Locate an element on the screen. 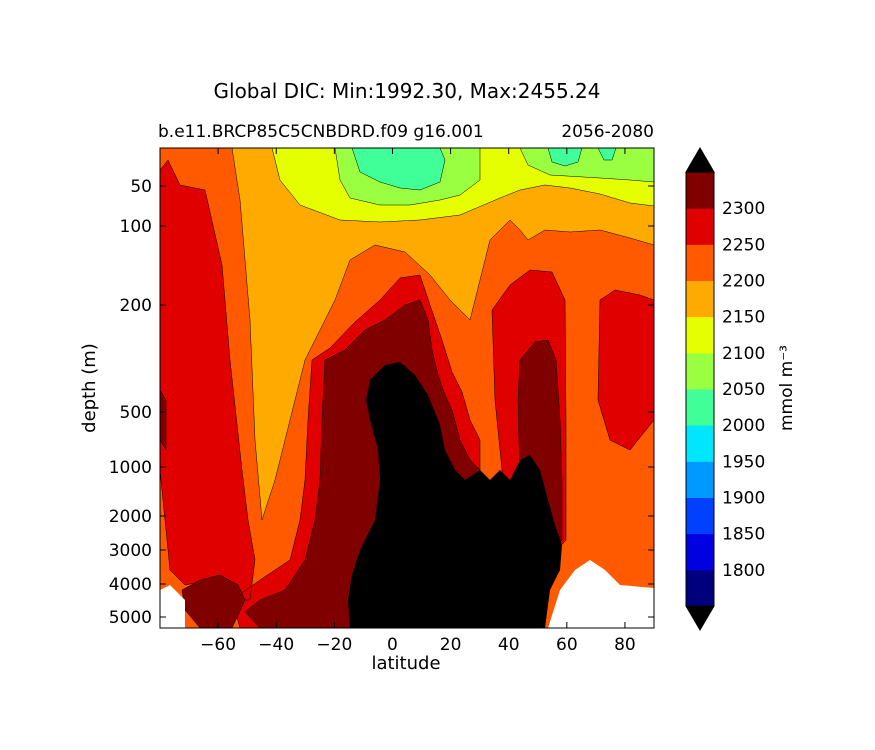  colorbar-extend-over-arrow is located at coordinates (700, 160).